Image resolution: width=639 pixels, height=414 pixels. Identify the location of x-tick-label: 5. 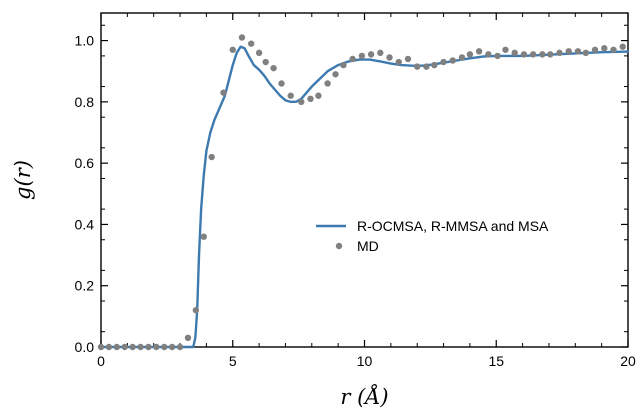
(233, 361).